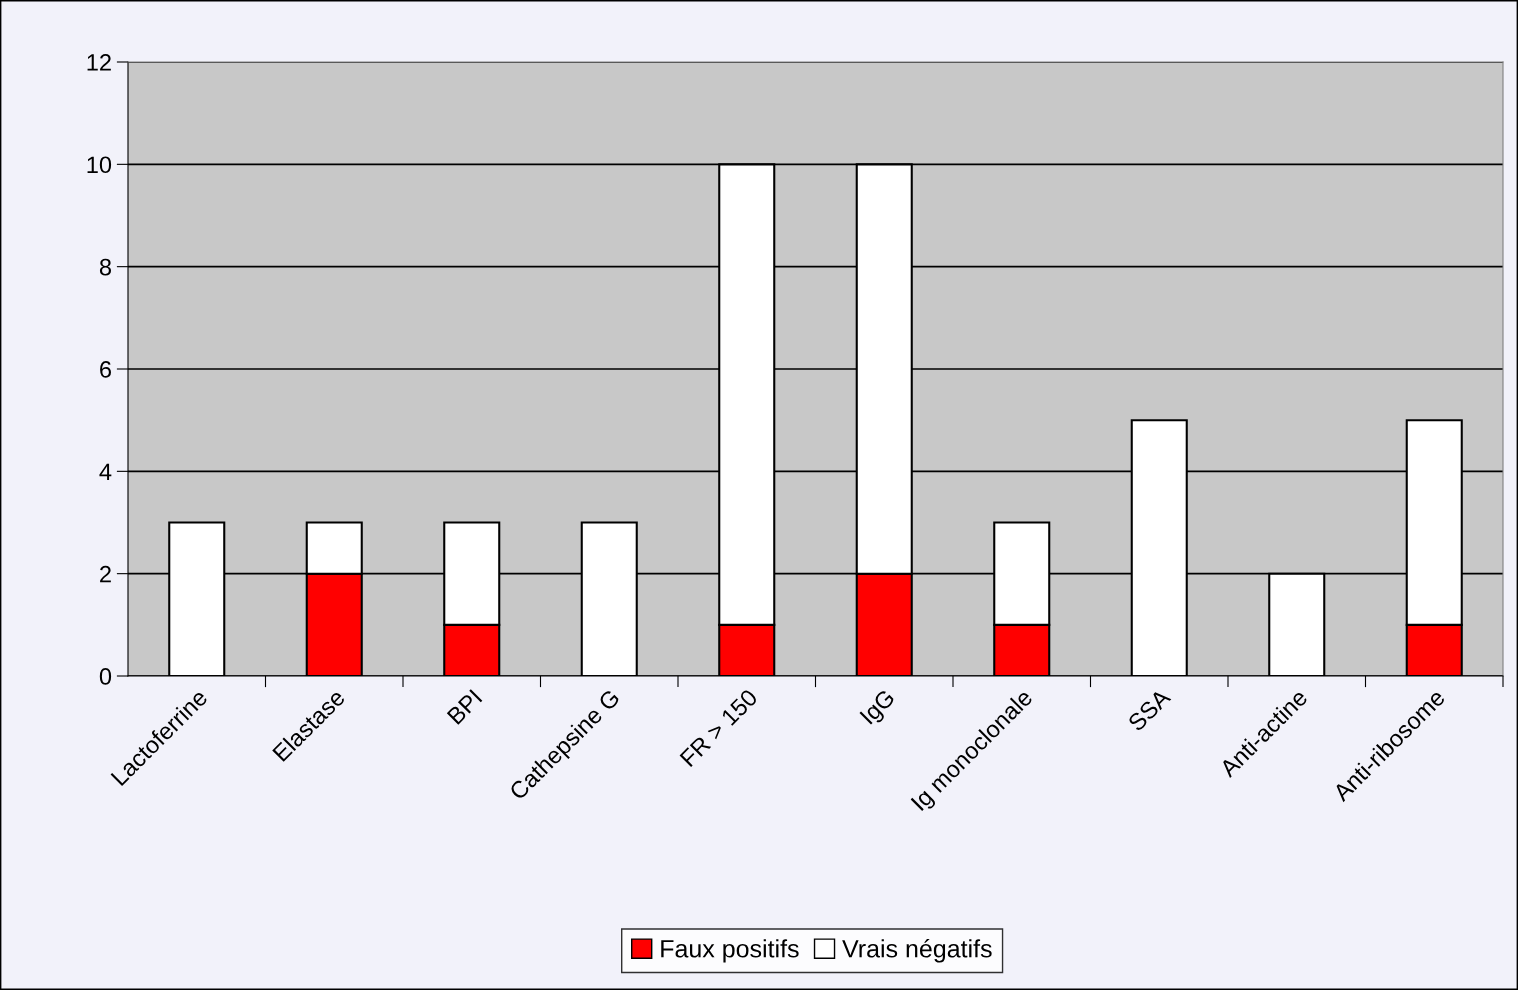 This screenshot has width=1518, height=990. What do you see at coordinates (105, 676) in the screenshot?
I see `y-tick-label: 0` at bounding box center [105, 676].